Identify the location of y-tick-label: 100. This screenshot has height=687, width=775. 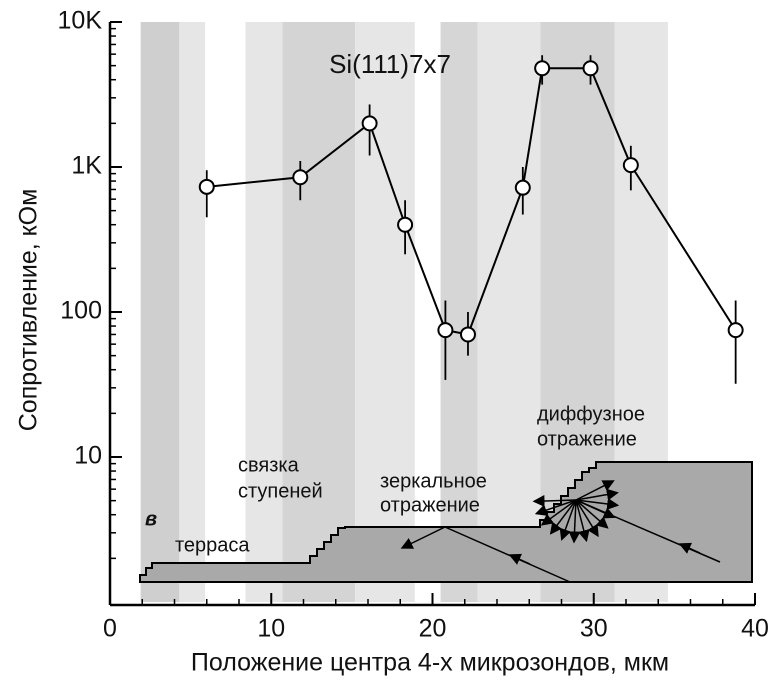
(81, 311).